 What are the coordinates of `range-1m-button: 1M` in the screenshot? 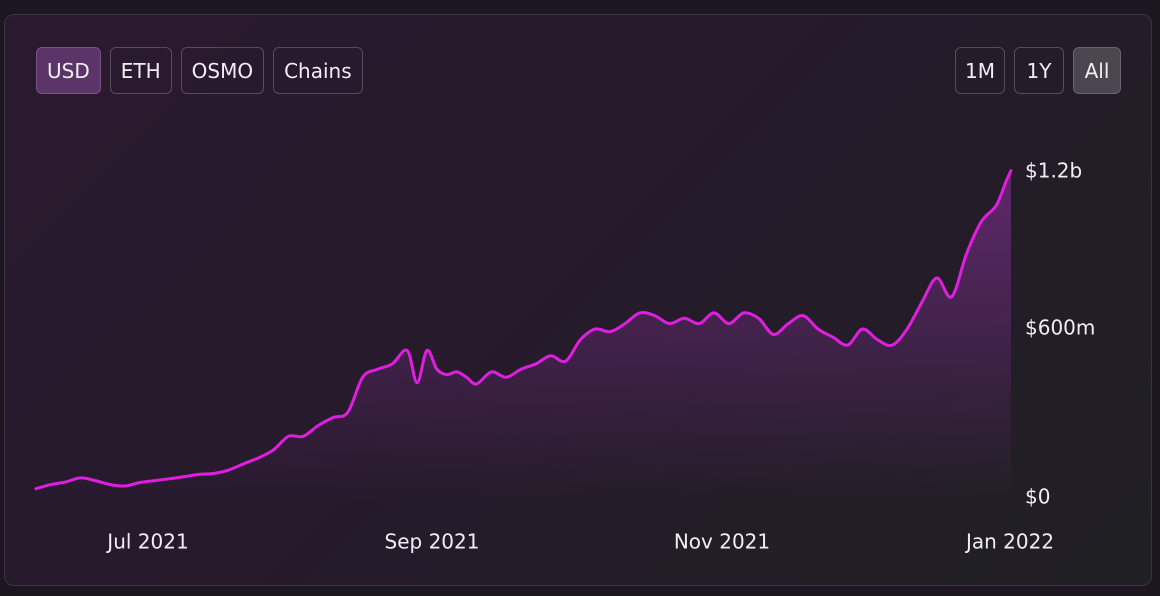 It's located at (980, 70).